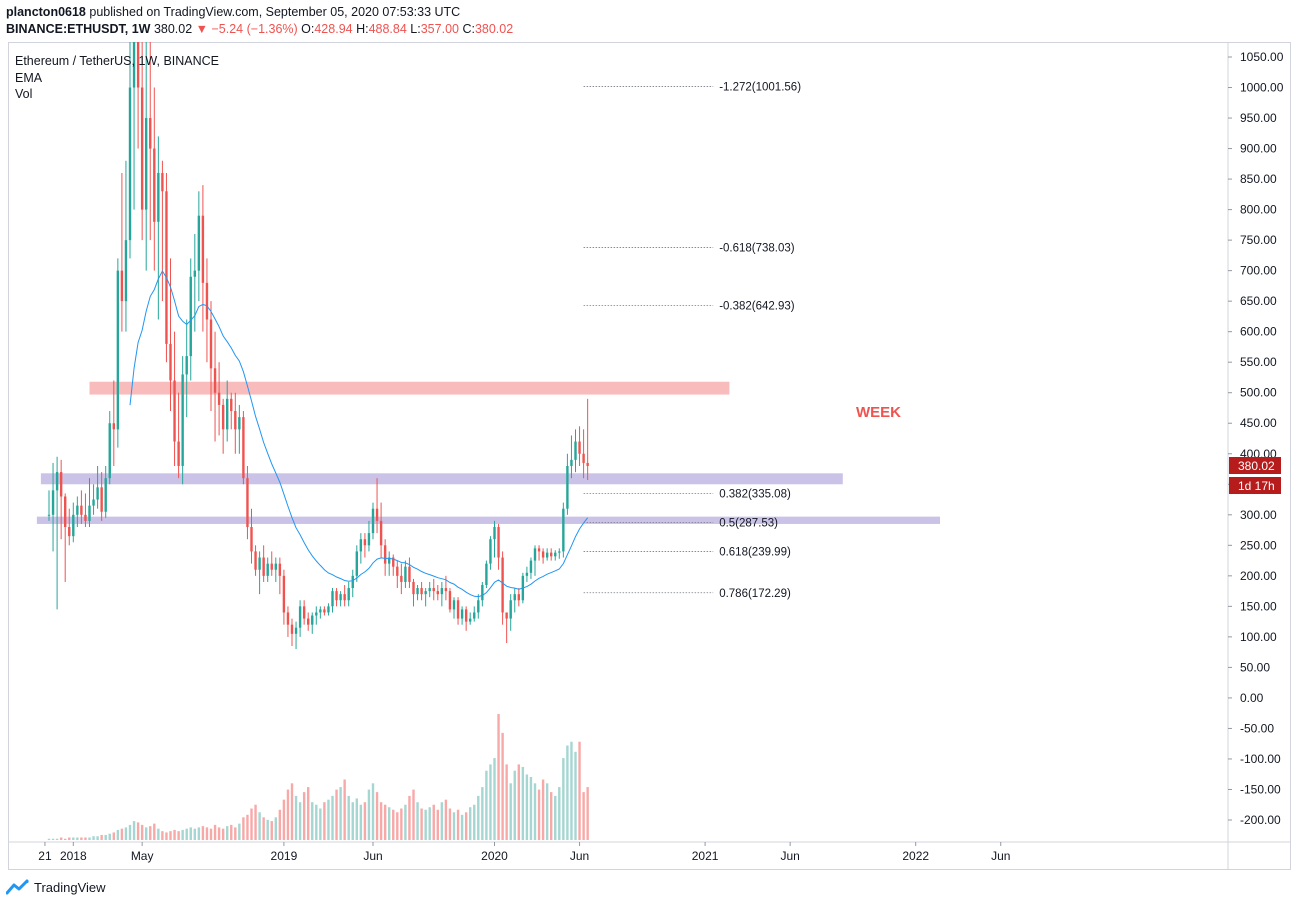  Describe the element at coordinates (1257, 728) in the screenshot. I see `y-tick-label: -50.00` at that location.